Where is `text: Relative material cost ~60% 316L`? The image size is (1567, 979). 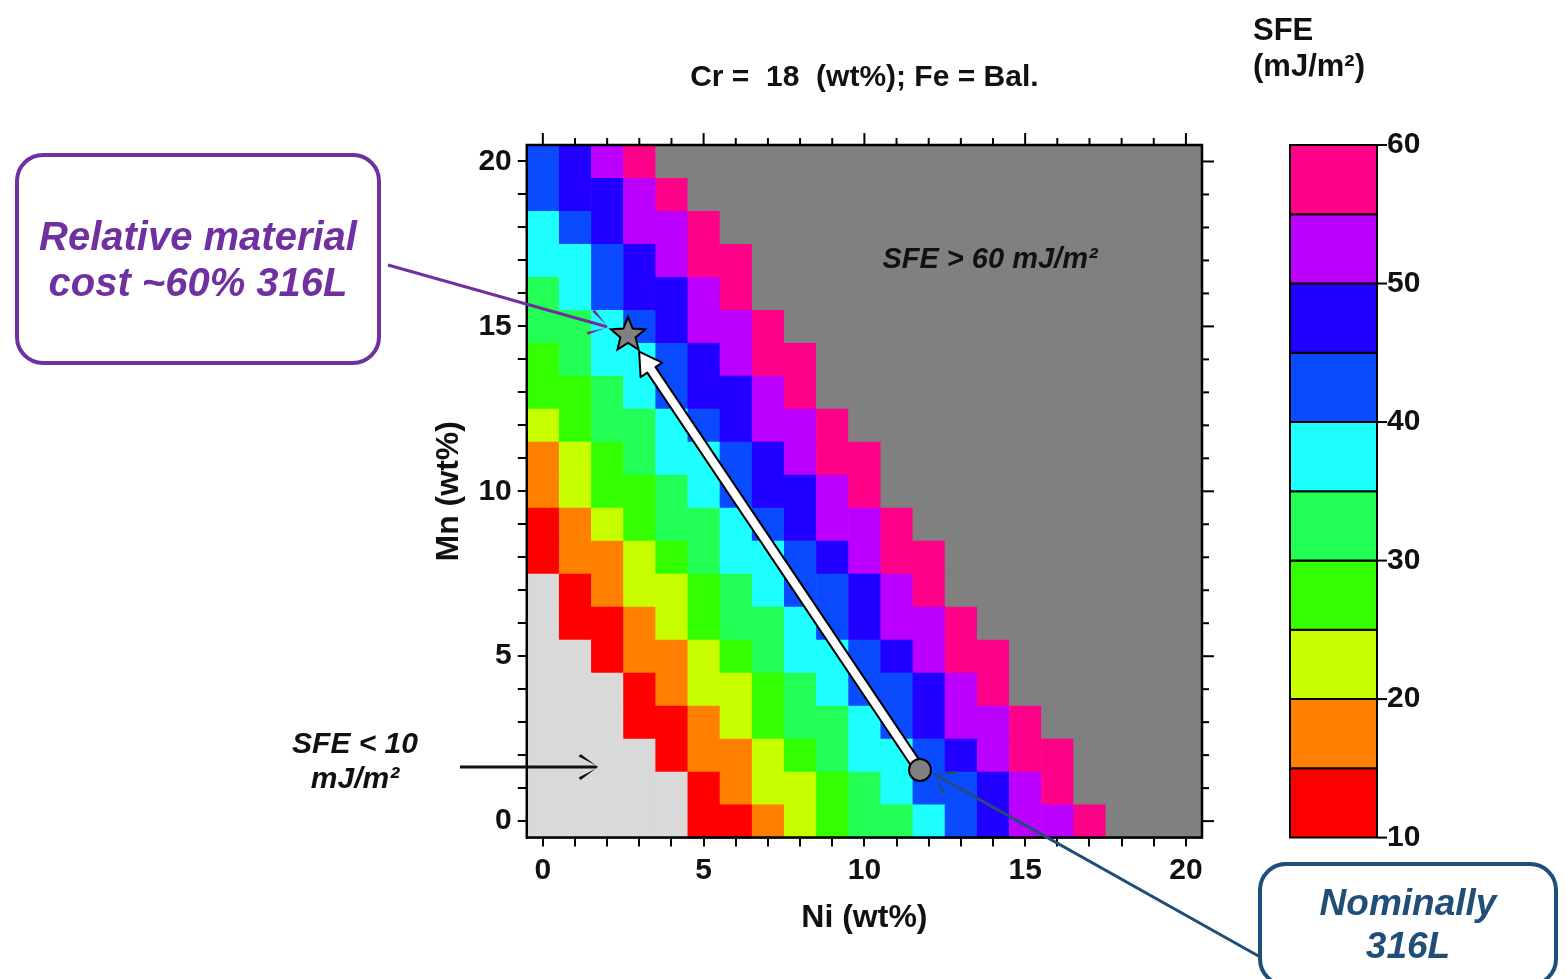
text: Relative material cost ~60% 316L is located at coordinates (198, 259).